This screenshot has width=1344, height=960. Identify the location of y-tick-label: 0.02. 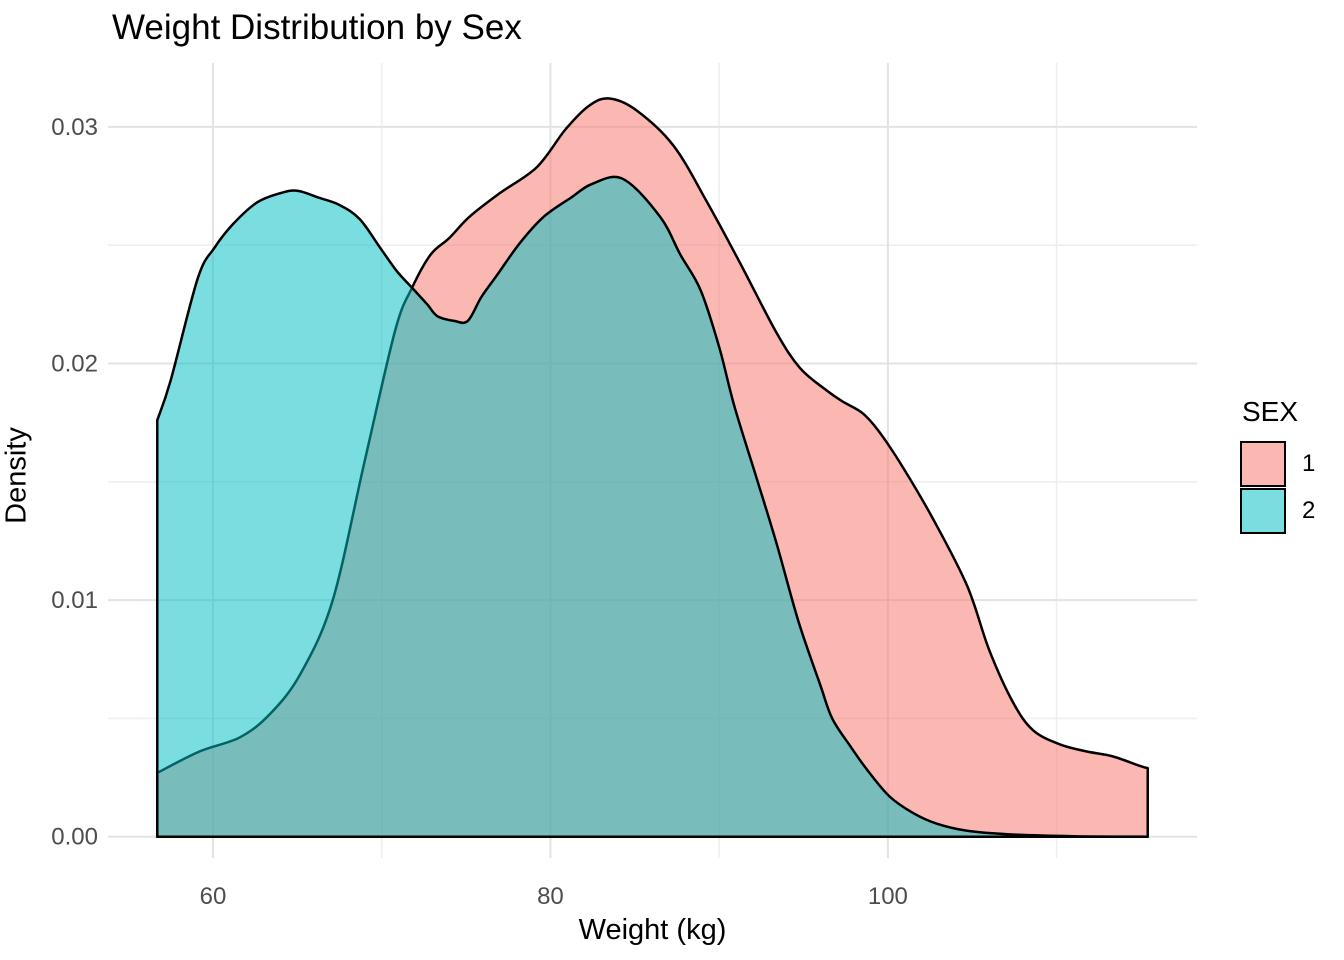
(74, 363).